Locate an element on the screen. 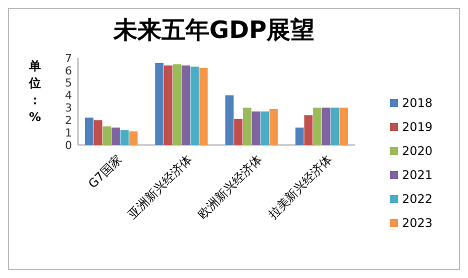 The image size is (468, 278). y-tick-label: 3 is located at coordinates (68, 108).